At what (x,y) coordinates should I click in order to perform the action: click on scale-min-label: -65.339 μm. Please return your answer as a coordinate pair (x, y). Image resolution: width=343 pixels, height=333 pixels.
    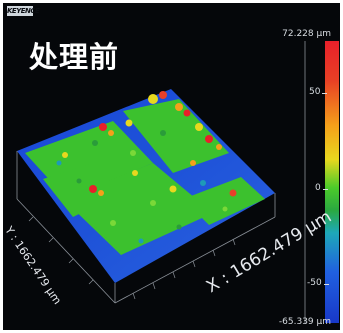
    Looking at the image, I should click on (304, 322).